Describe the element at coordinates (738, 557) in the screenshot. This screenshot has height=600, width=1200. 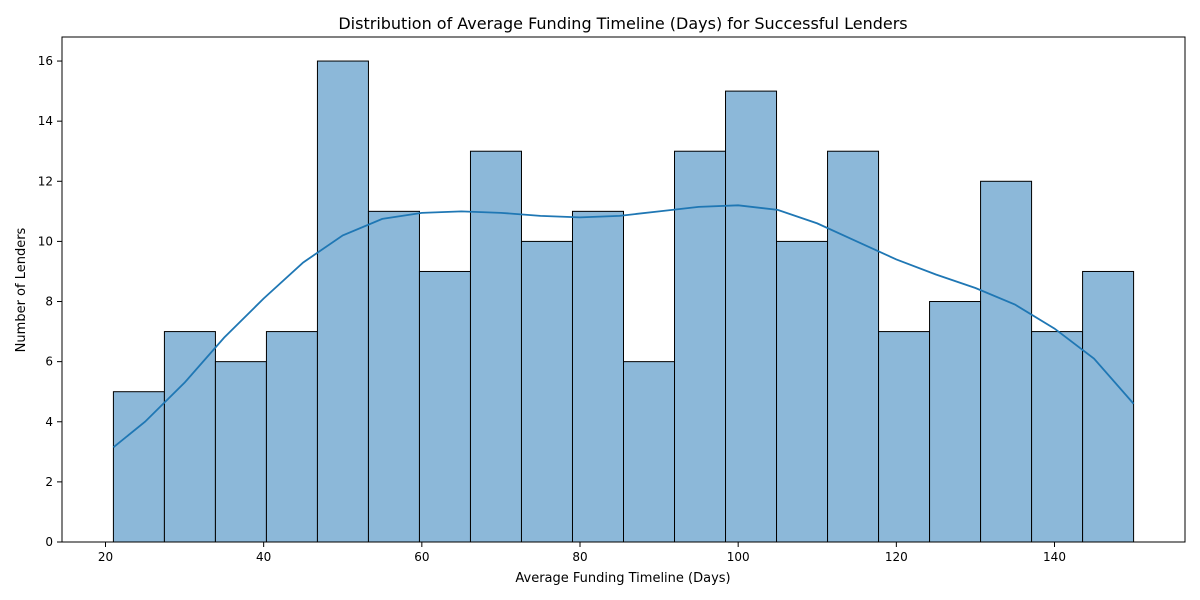
I see `x-tick-label: 100` at that location.